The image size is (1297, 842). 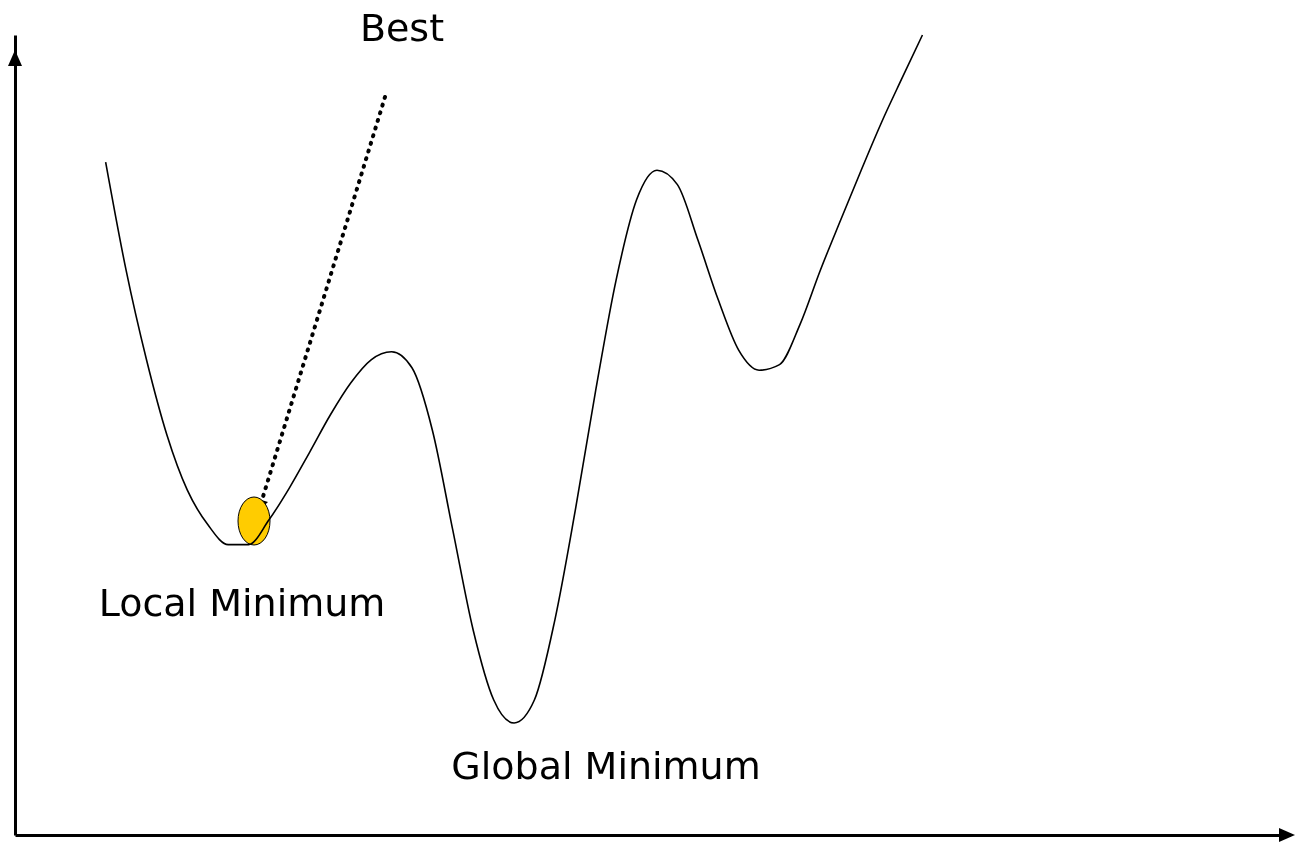 What do you see at coordinates (242, 603) in the screenshot?
I see `annotation: Local Minimum` at bounding box center [242, 603].